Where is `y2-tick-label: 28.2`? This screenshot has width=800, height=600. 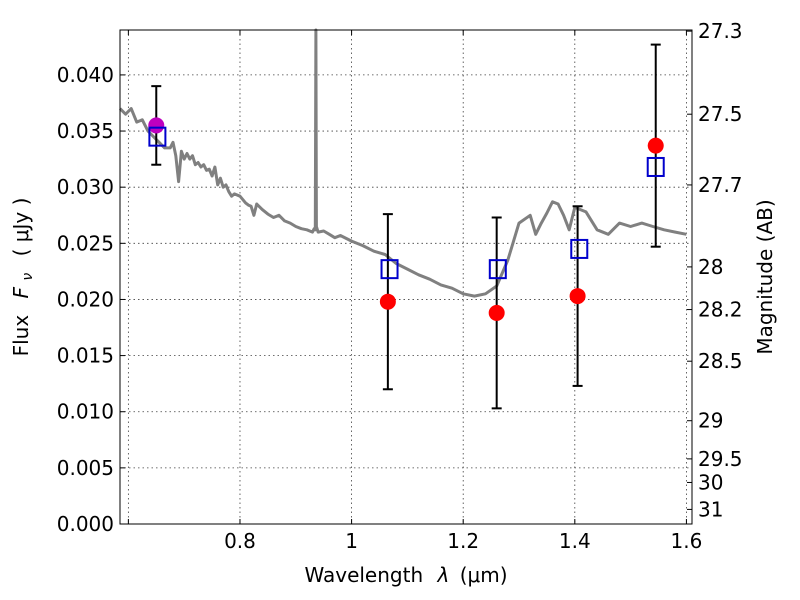 y2-tick-label: 28.2 is located at coordinates (720, 310).